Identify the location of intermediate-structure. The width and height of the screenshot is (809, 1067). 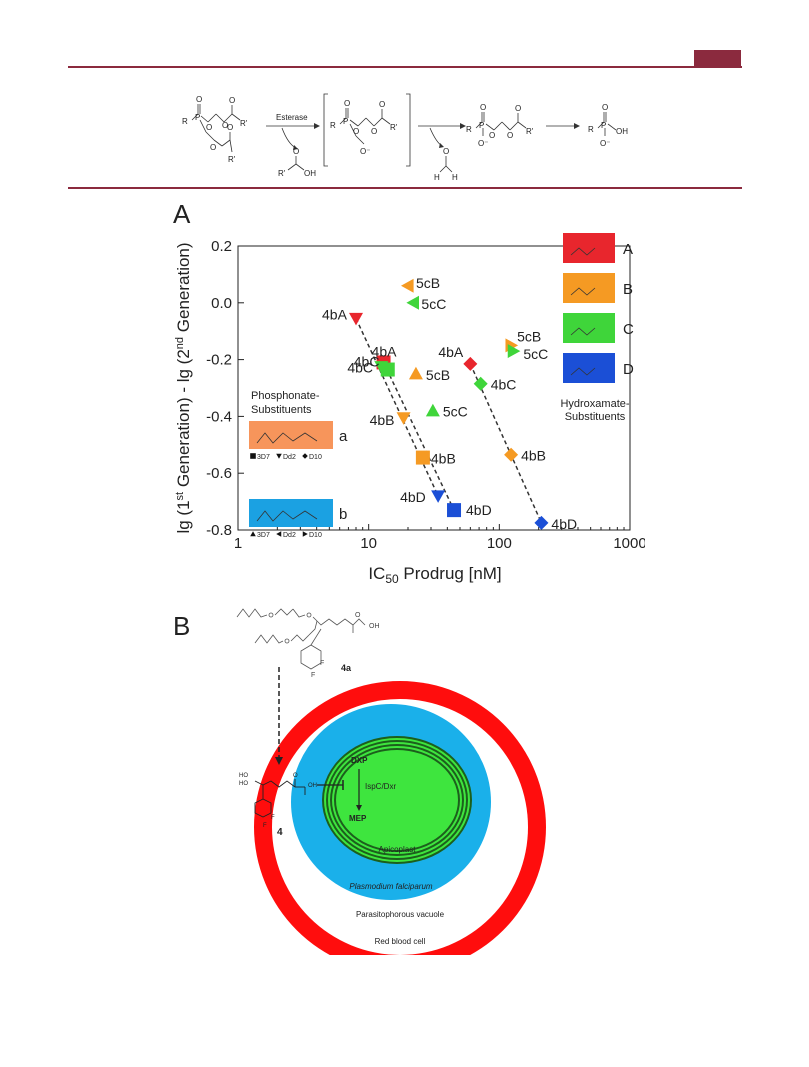
(365, 126).